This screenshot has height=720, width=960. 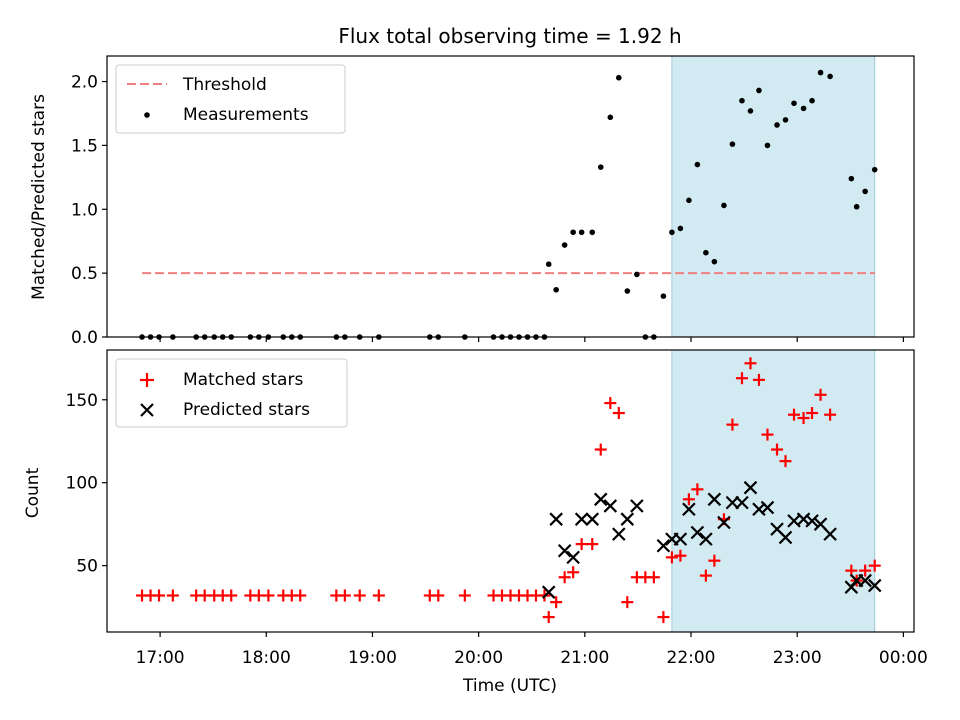 What do you see at coordinates (246, 410) in the screenshot?
I see `legend-predicted-label: Predicted stars` at bounding box center [246, 410].